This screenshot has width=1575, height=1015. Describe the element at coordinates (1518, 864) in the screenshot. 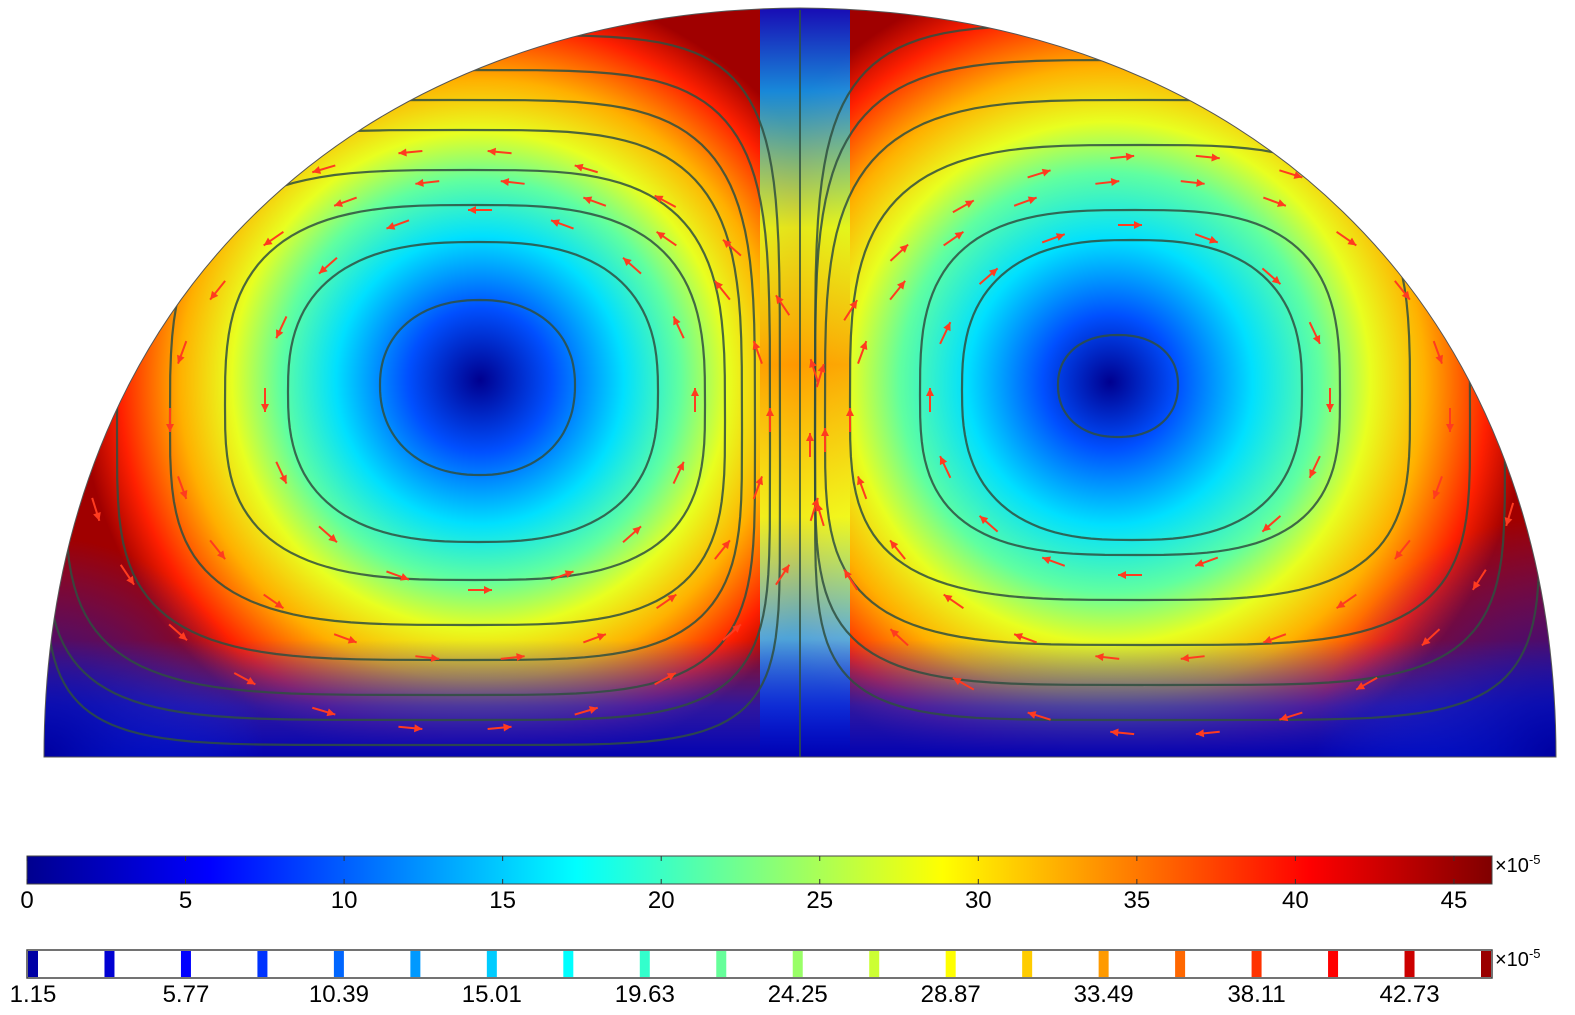

I see `colorbar-exponent: ×10⁻⁵` at that location.